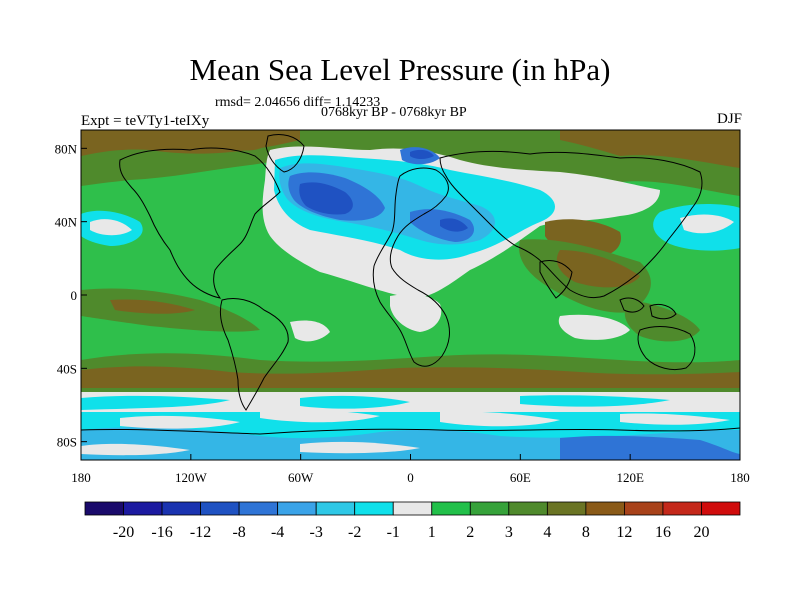  Describe the element at coordinates (354, 532) in the screenshot. I see `colorbar-label: -2` at that location.